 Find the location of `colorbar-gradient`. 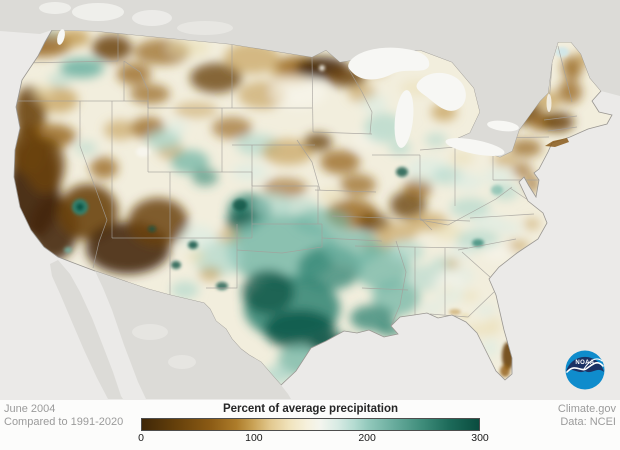

colorbar-gradient is located at coordinates (310, 424).